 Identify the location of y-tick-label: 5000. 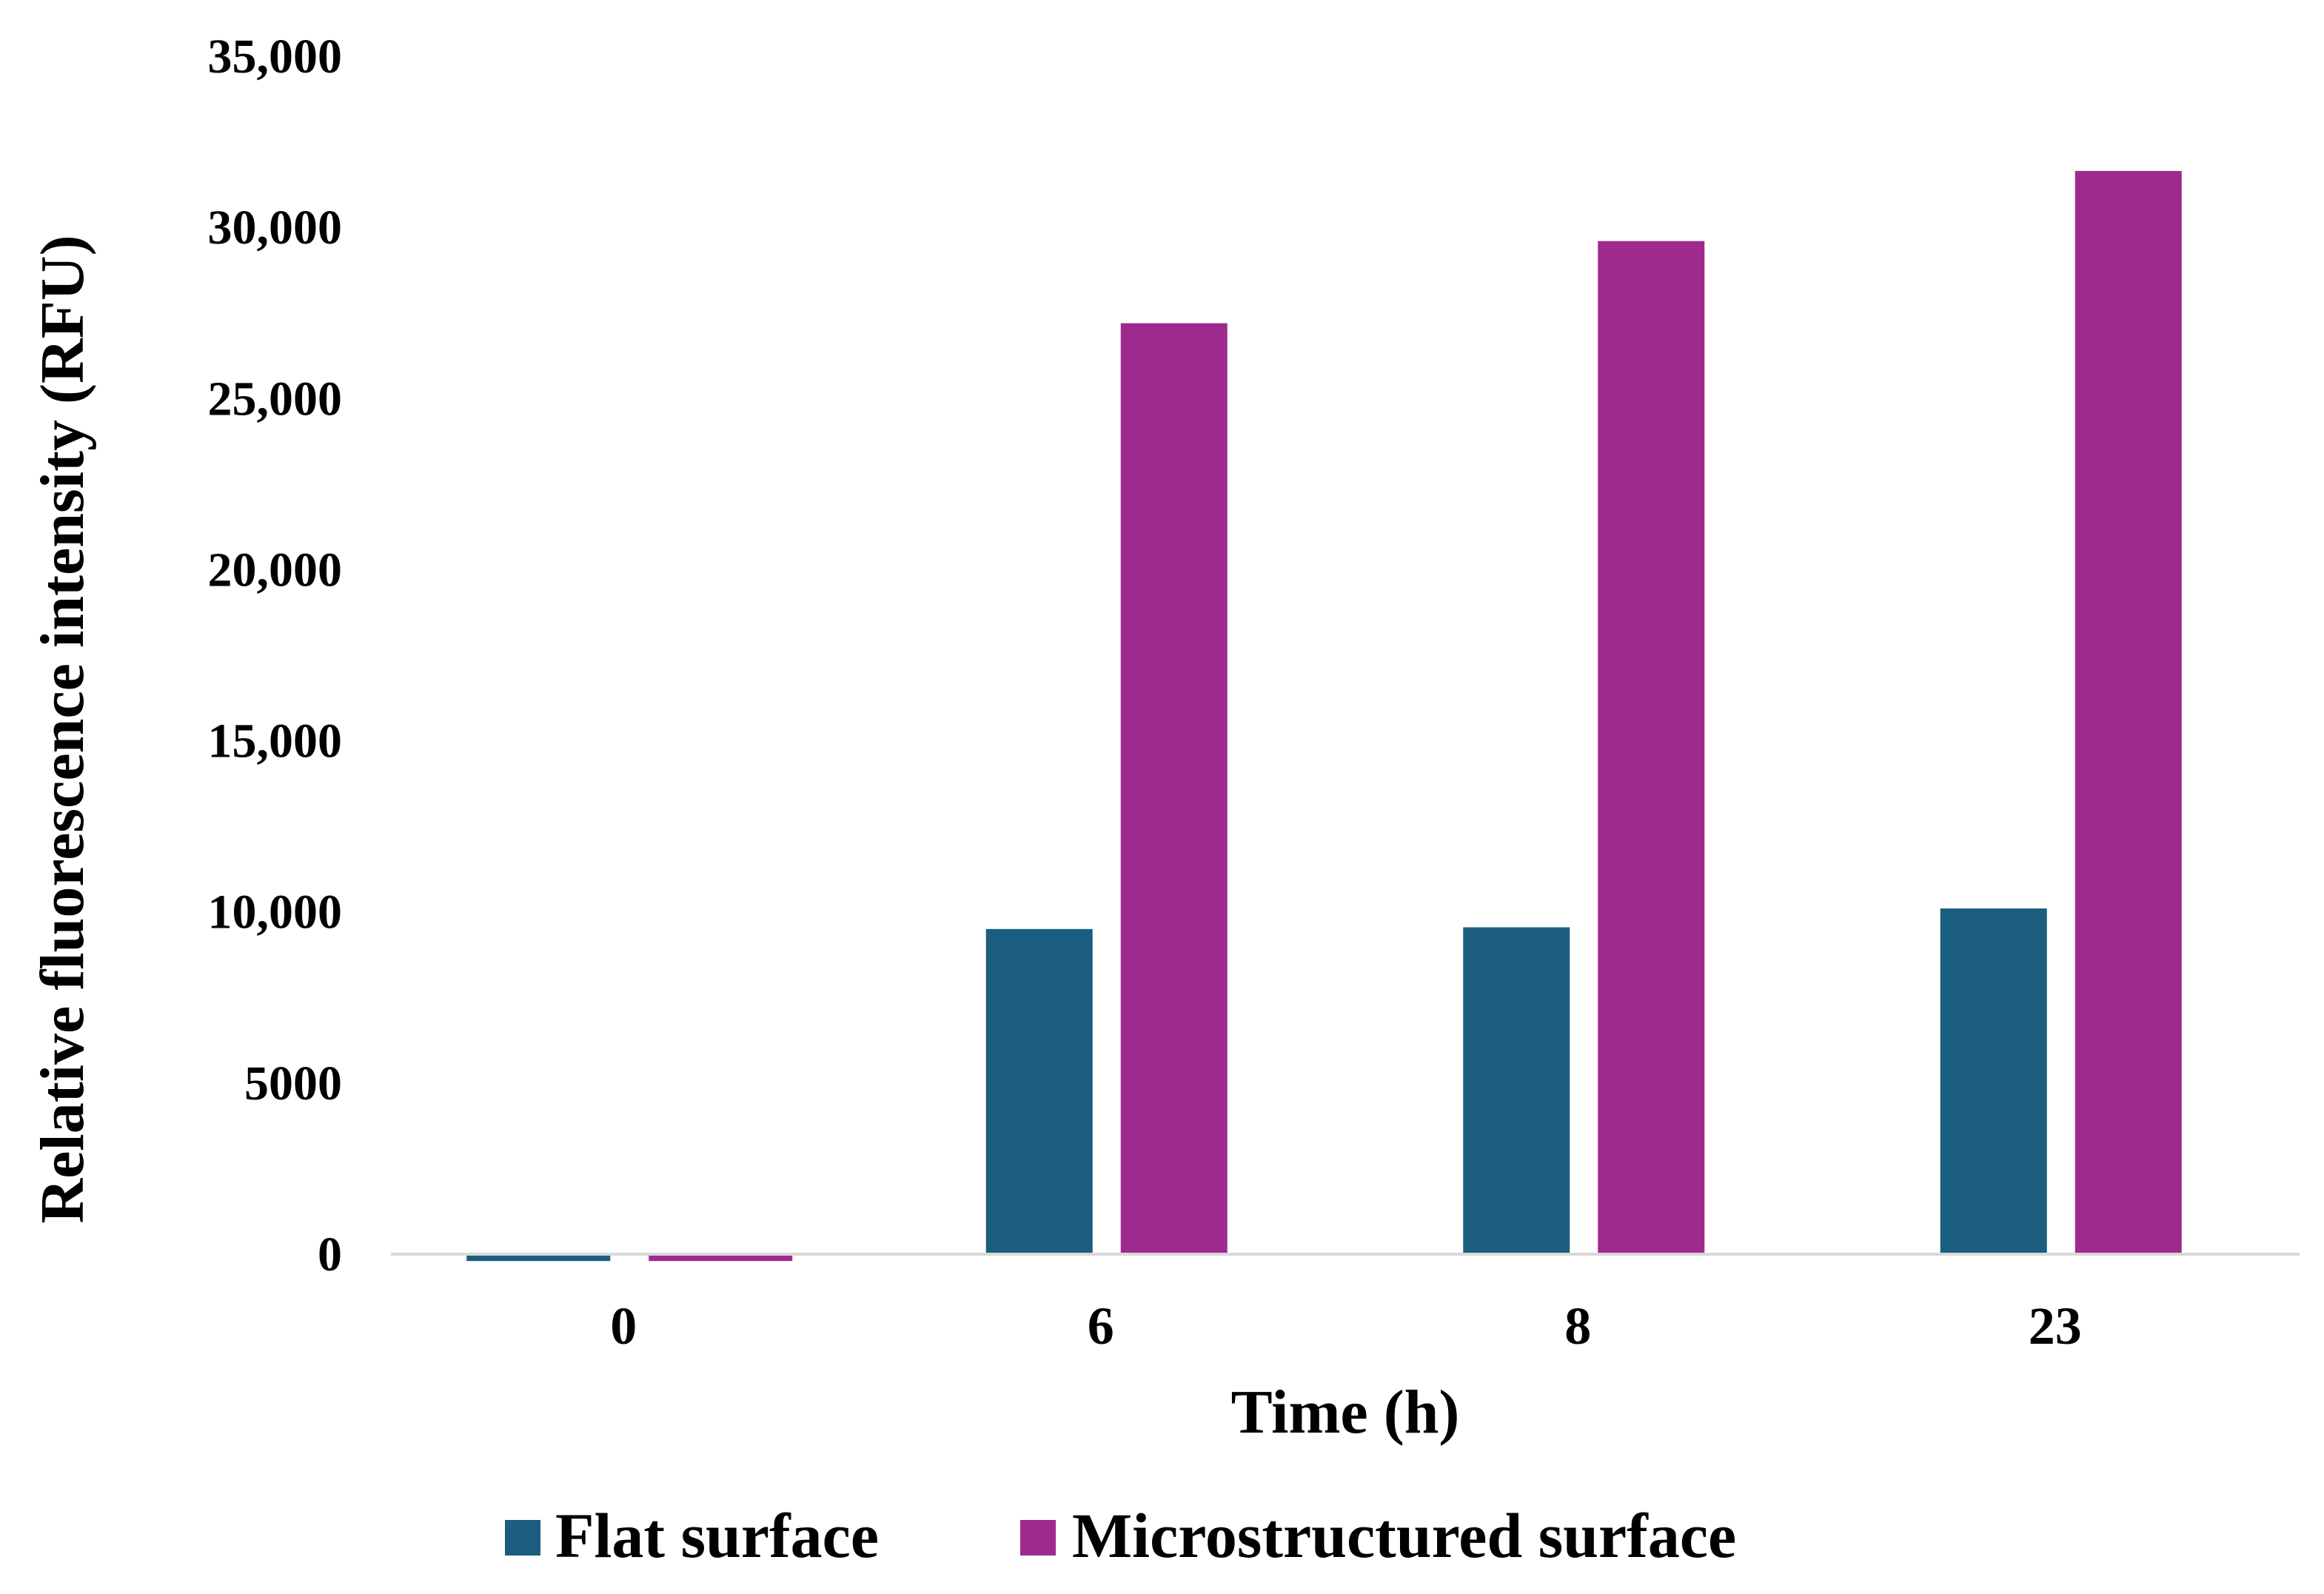
(293, 1083).